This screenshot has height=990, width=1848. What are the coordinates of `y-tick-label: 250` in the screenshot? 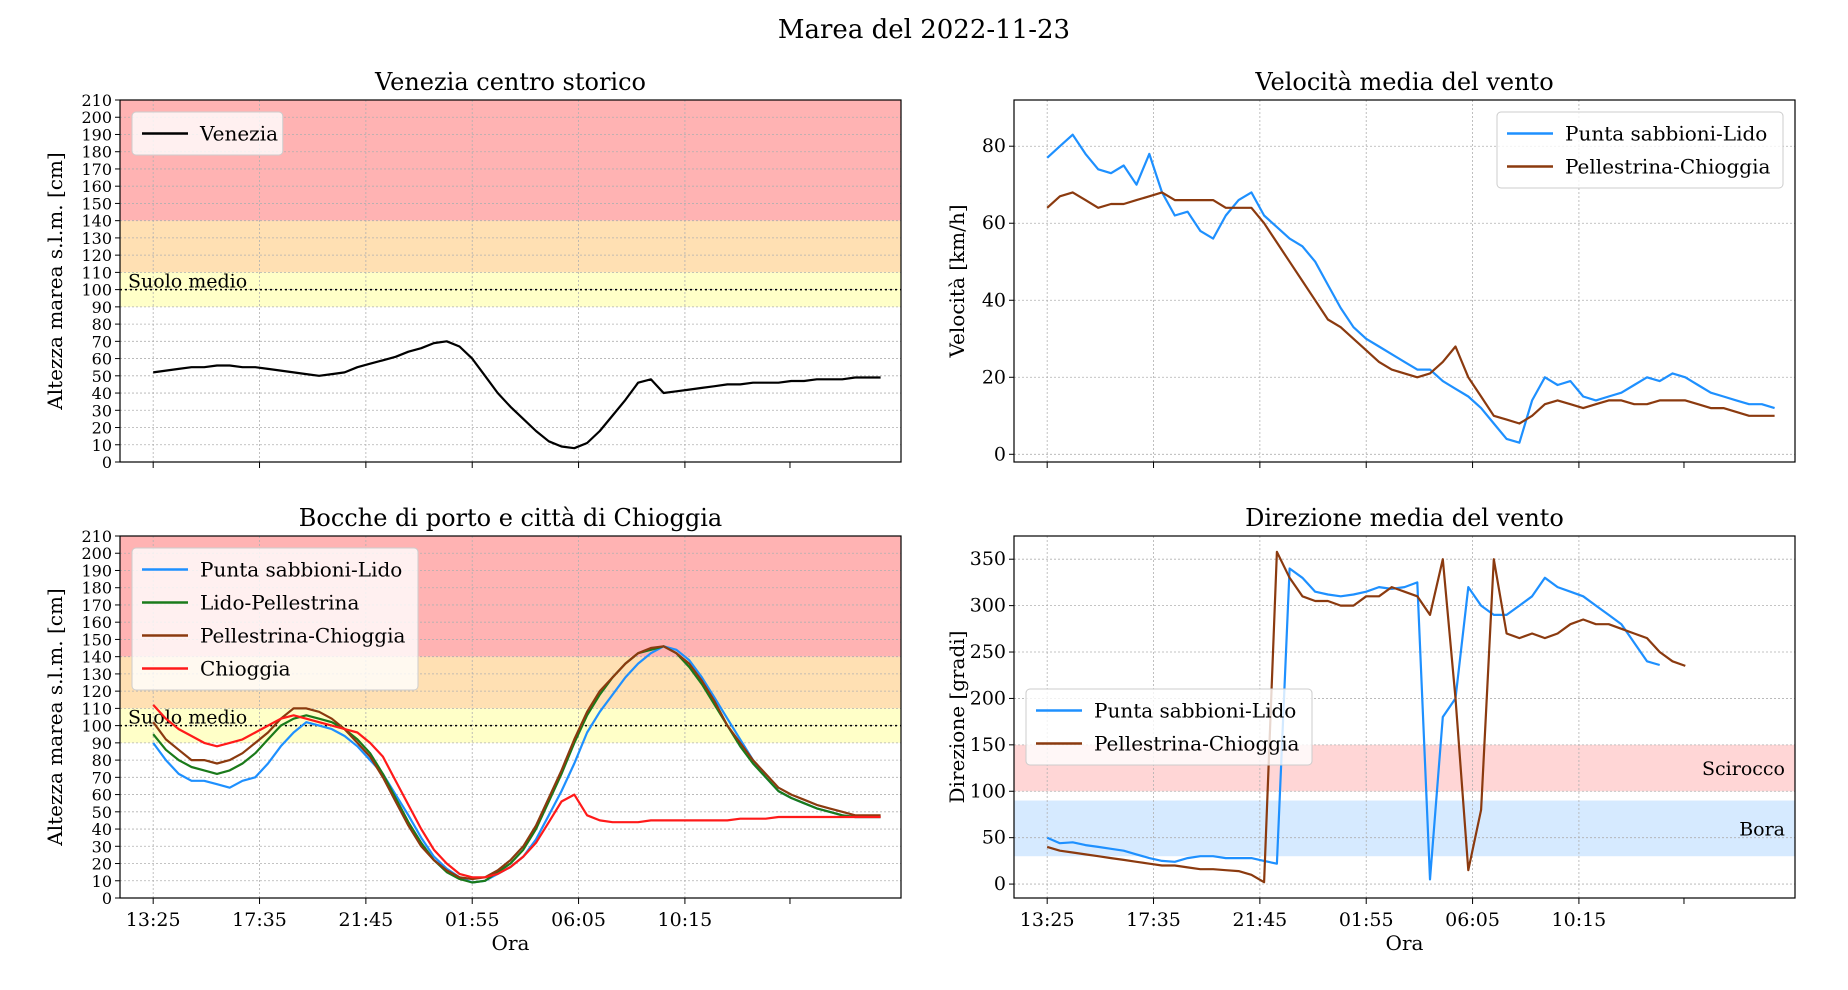 It's located at (988, 652).